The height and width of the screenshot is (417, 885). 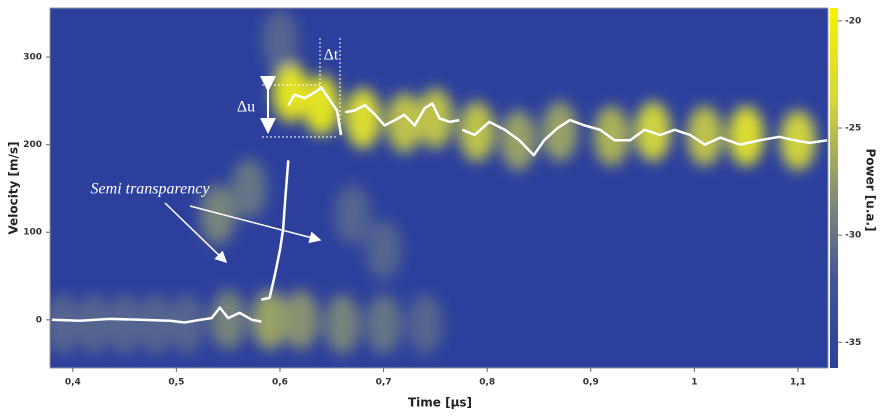 What do you see at coordinates (32, 145) in the screenshot?
I see `y-tick-label: 200` at bounding box center [32, 145].